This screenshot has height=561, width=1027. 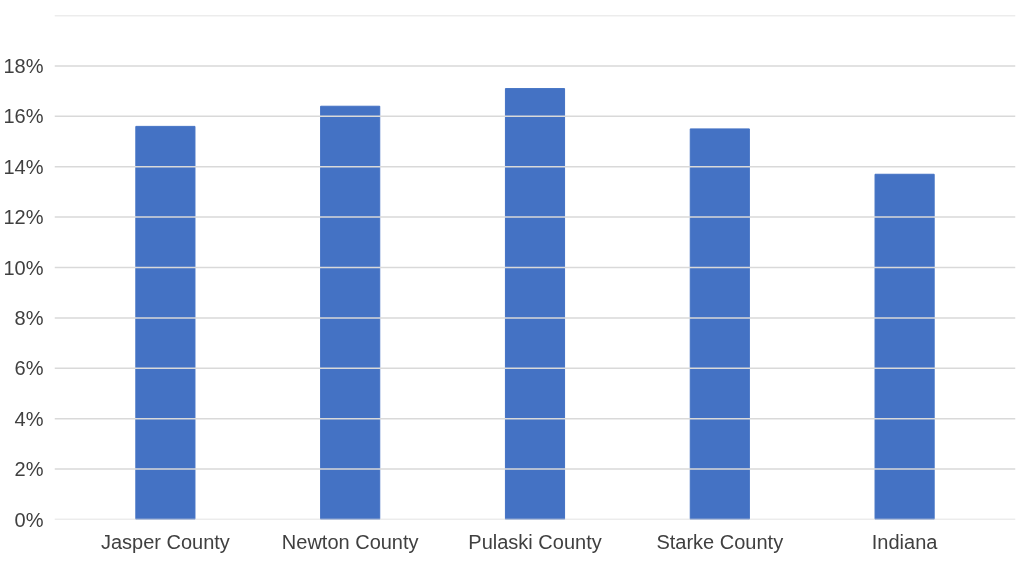 What do you see at coordinates (535, 541) in the screenshot?
I see `x-tick-label: Pulaski County` at bounding box center [535, 541].